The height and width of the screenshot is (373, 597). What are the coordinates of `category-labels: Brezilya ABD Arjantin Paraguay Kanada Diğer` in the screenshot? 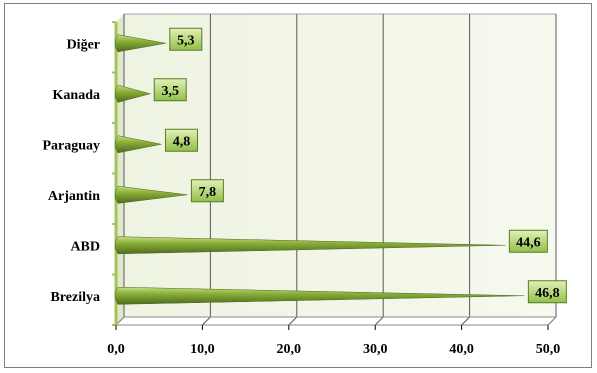 It's located at (71, 171).